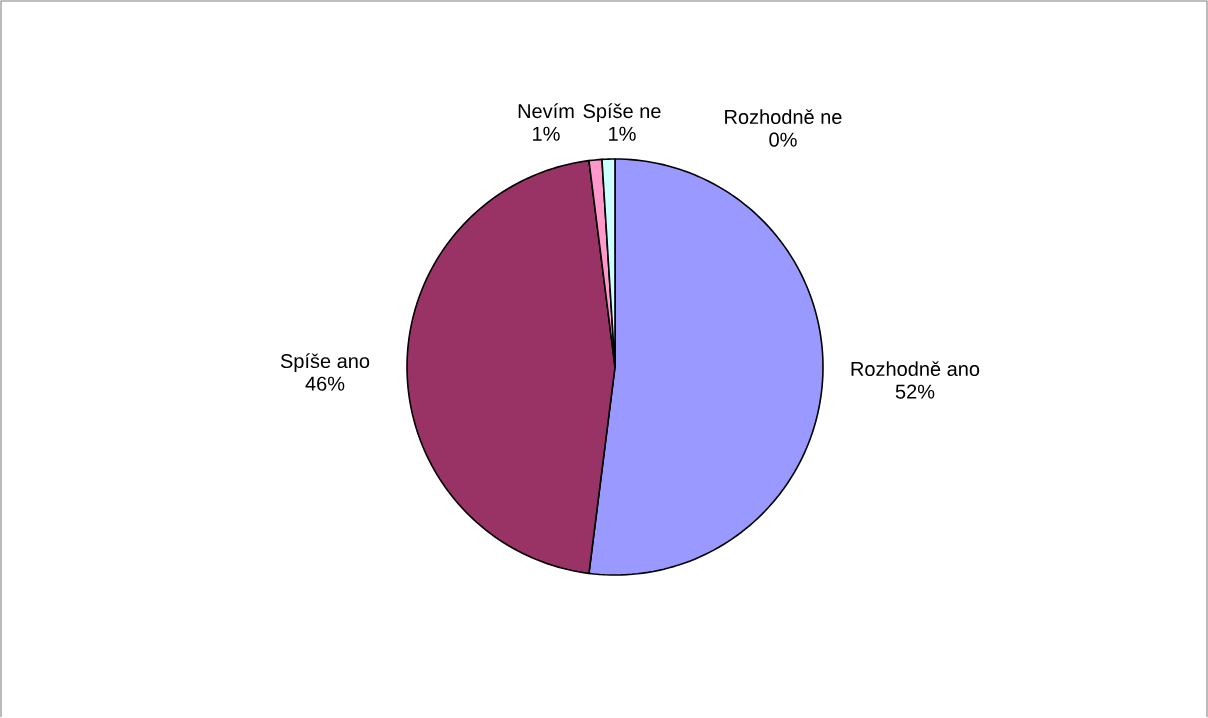 Image resolution: width=1208 pixels, height=718 pixels. Describe the element at coordinates (325, 384) in the screenshot. I see `data-label: 46%` at that location.